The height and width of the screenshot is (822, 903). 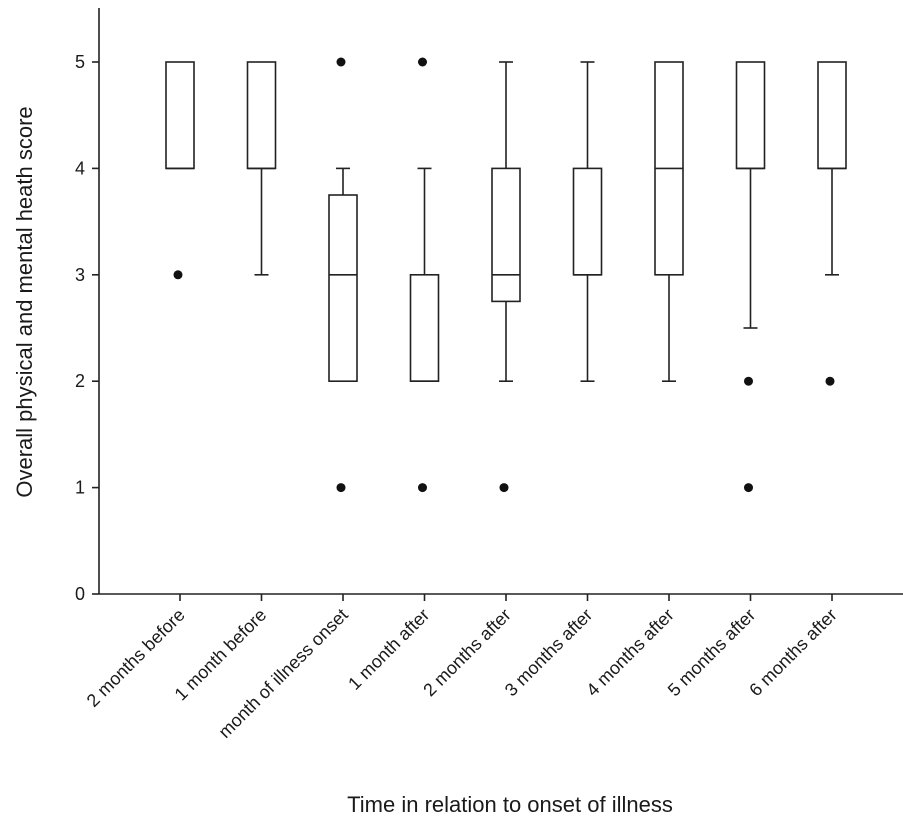 What do you see at coordinates (87, 328) in the screenshot?
I see `y-axis-ticks: 0 1 2 3 4 5` at bounding box center [87, 328].